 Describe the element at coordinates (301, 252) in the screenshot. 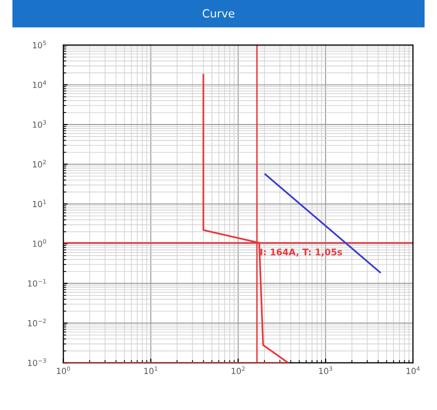

I see `annotation: I: 164A, T: 1,05s` at that location.